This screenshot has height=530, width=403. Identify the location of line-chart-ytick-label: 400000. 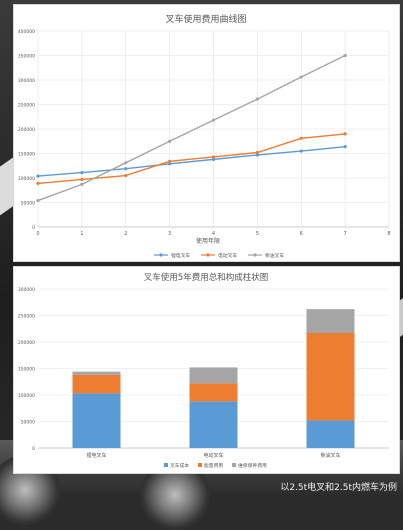
(26, 32).